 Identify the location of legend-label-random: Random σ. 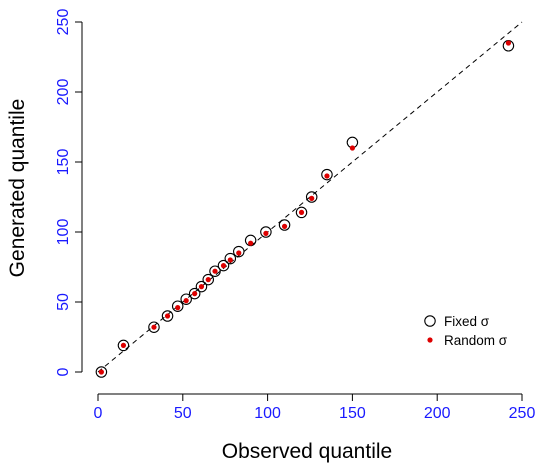
(476, 340).